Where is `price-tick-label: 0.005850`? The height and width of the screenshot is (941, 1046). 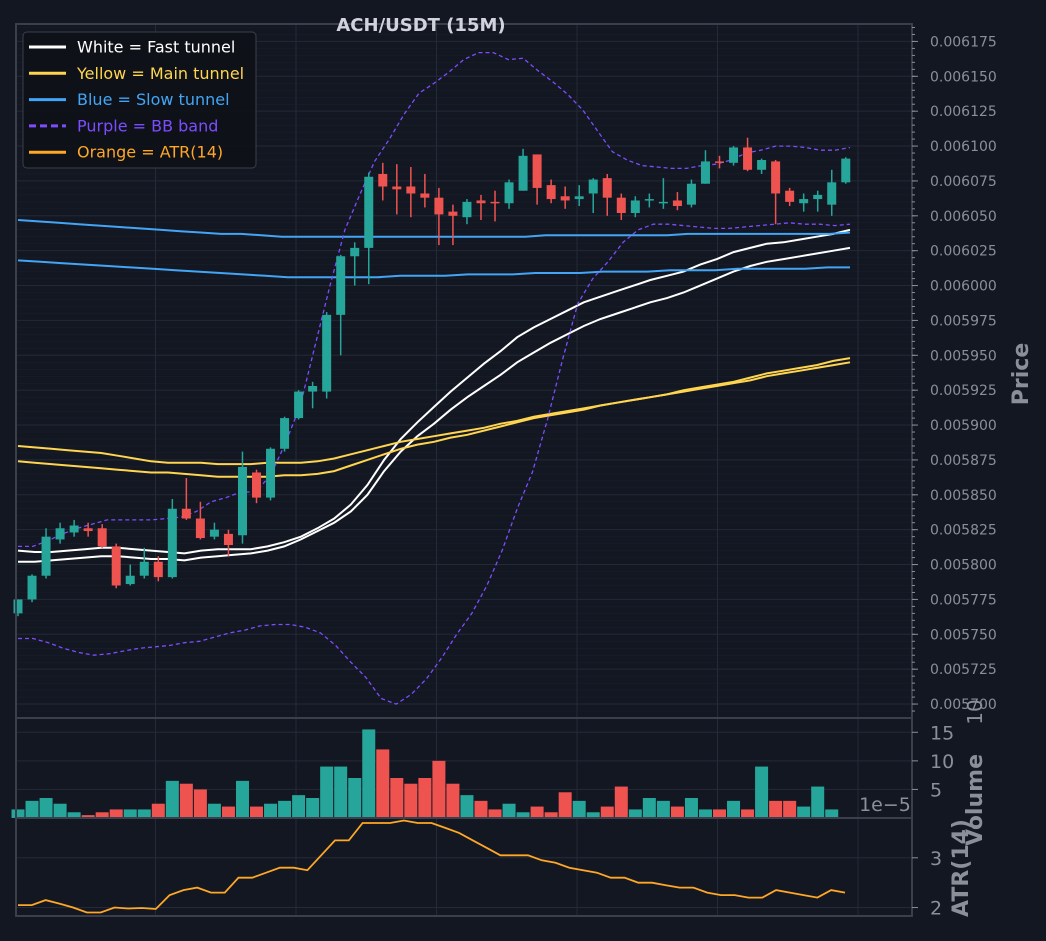
price-tick-label: 0.005850 is located at coordinates (963, 496).